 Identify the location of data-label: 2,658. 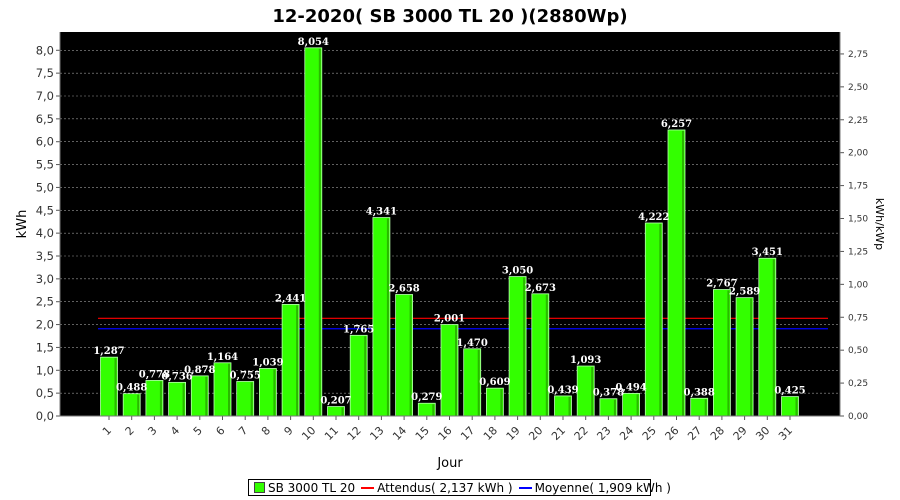
(403, 288).